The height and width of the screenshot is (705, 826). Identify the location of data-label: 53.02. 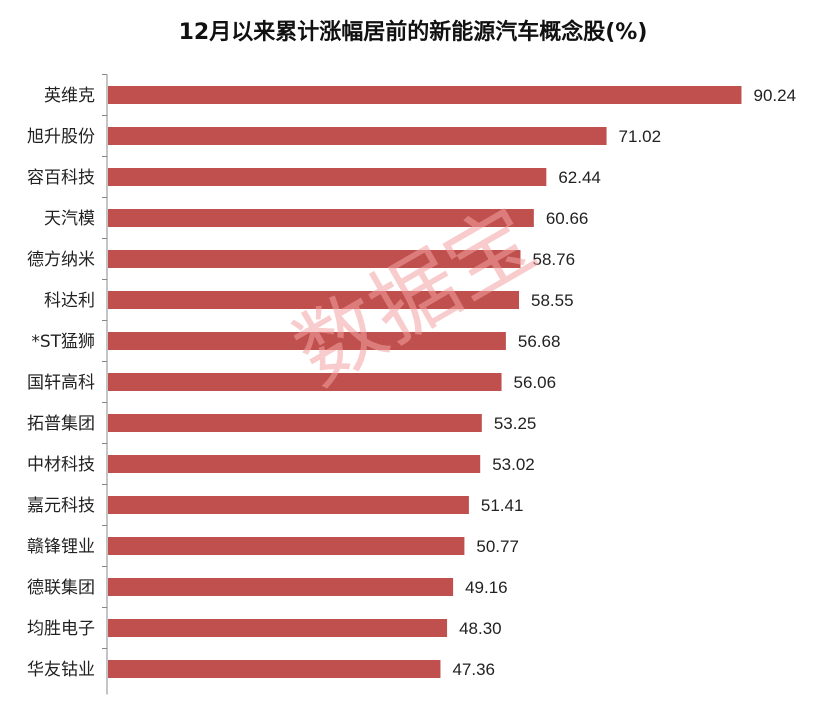
(513, 464).